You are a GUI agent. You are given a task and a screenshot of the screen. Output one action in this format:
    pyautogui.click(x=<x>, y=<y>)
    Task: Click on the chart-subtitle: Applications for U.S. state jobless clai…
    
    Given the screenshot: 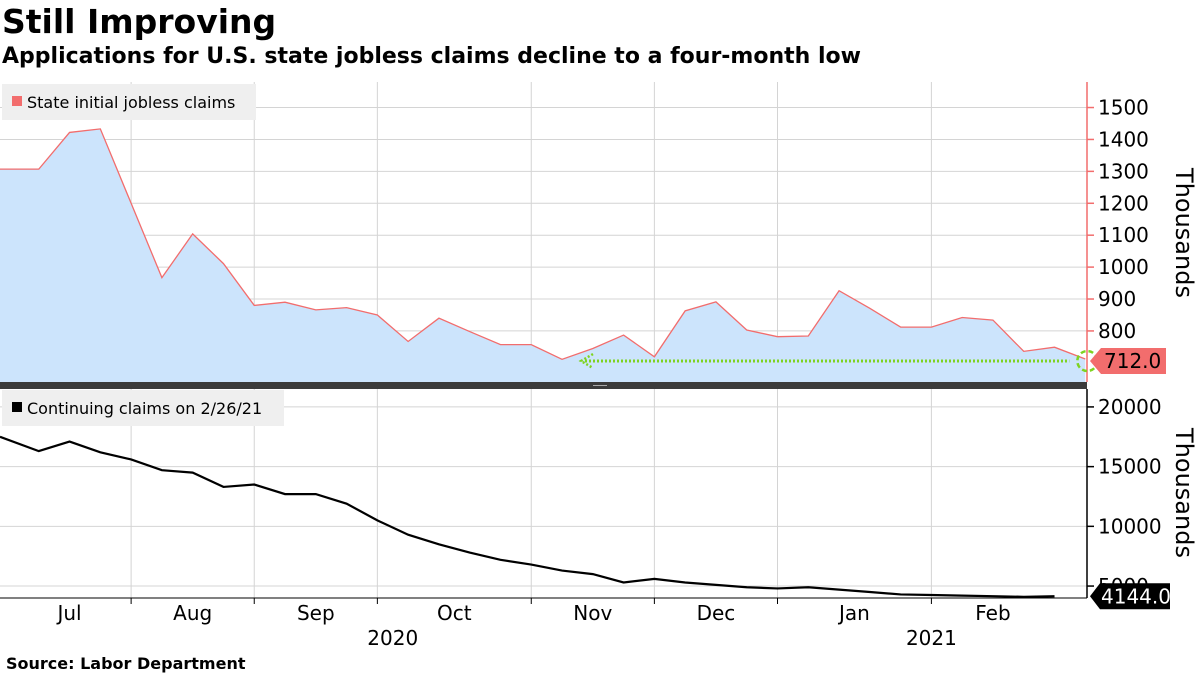 What is the action you would take?
    pyautogui.click(x=431, y=56)
    